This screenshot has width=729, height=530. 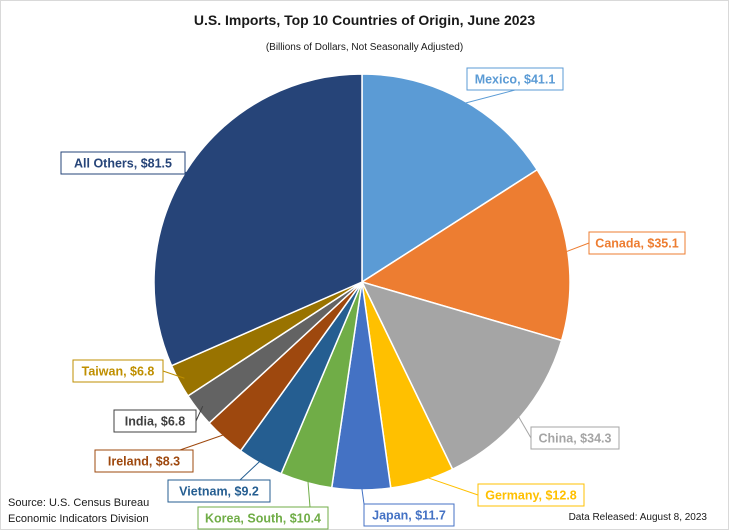 I want to click on data-label: Korea, South, $10.4, so click(x=263, y=519).